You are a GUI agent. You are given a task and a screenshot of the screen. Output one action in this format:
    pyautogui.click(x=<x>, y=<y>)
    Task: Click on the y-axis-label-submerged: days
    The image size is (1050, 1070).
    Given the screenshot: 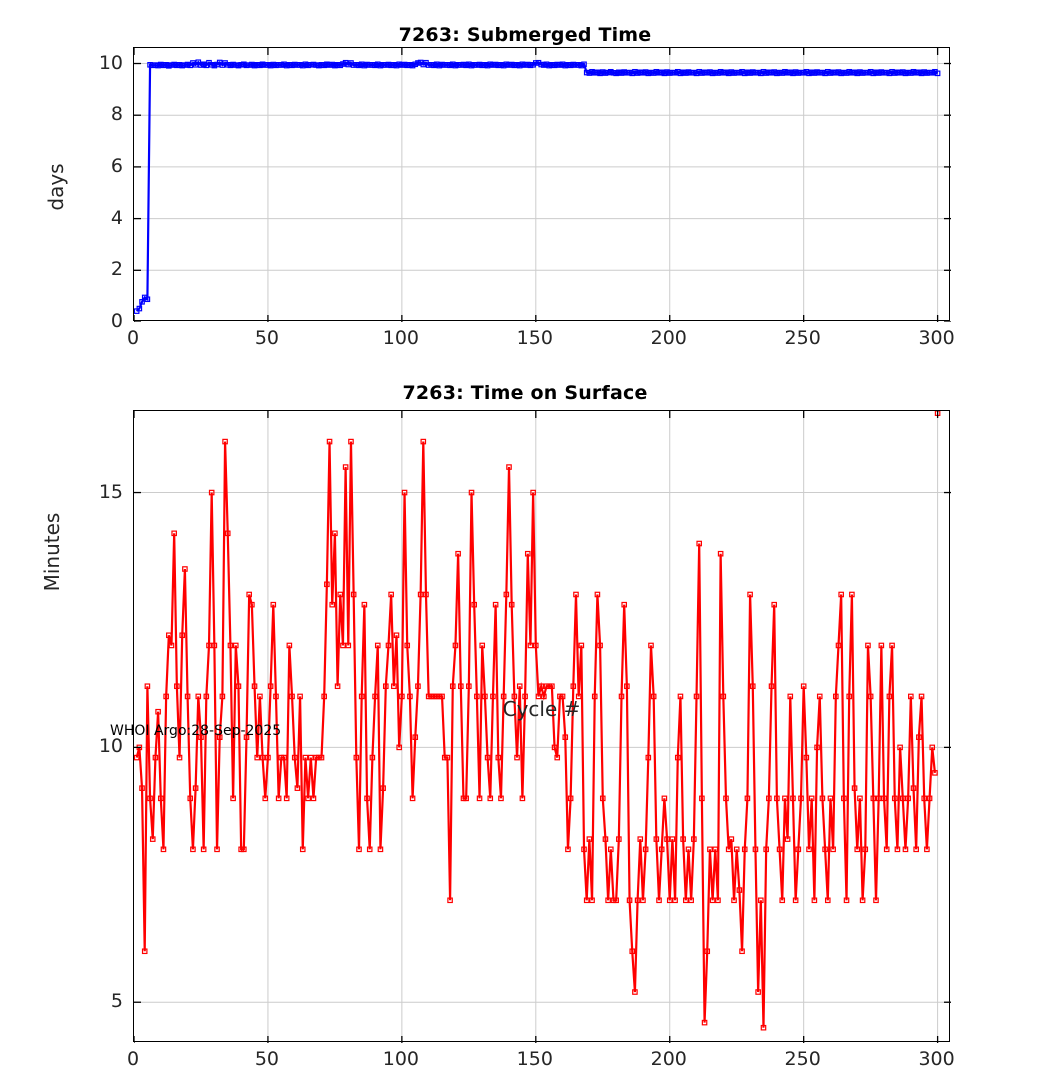 What is the action you would take?
    pyautogui.click(x=56, y=187)
    